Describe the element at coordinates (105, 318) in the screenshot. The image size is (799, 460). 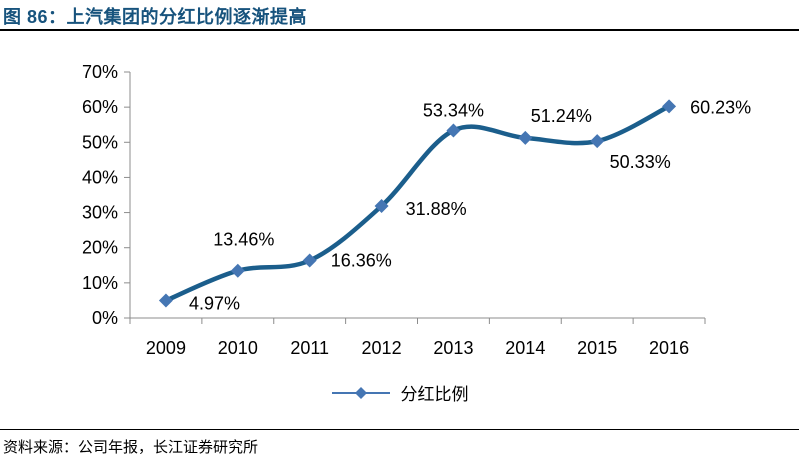
I see `y-tick-label: 0%` at that location.